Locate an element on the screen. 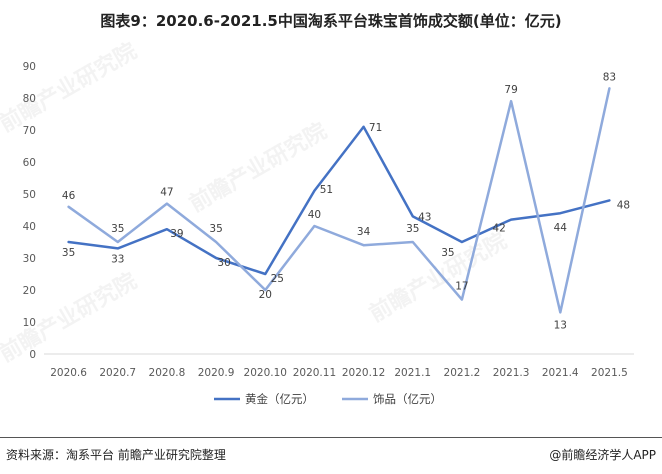 Image resolution: width=662 pixels, height=474 pixels. y-tick-label: 40 is located at coordinates (29, 227).